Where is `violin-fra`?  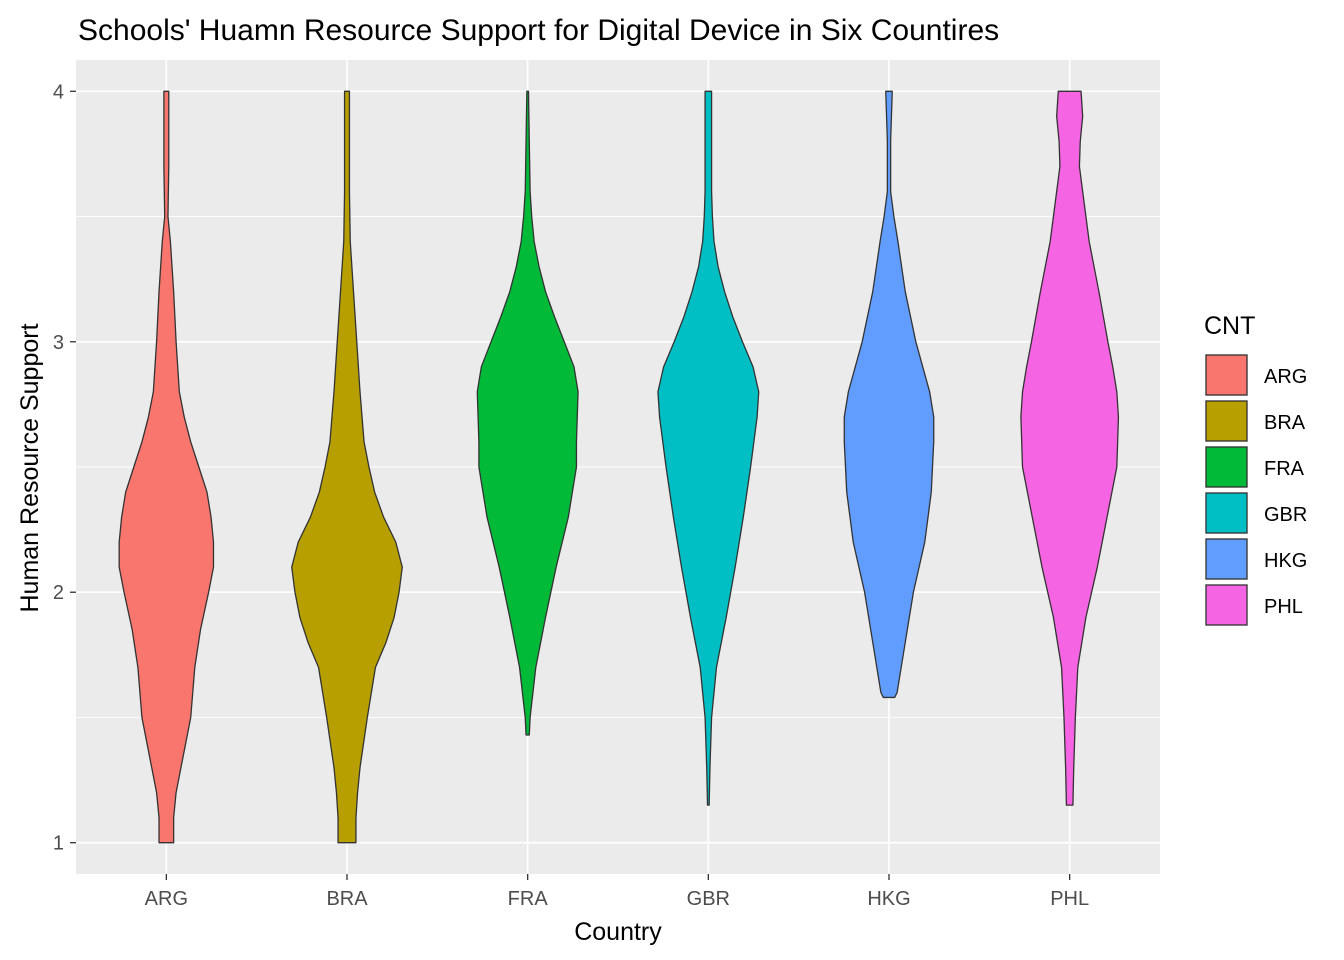
violin-fra is located at coordinates (527, 413).